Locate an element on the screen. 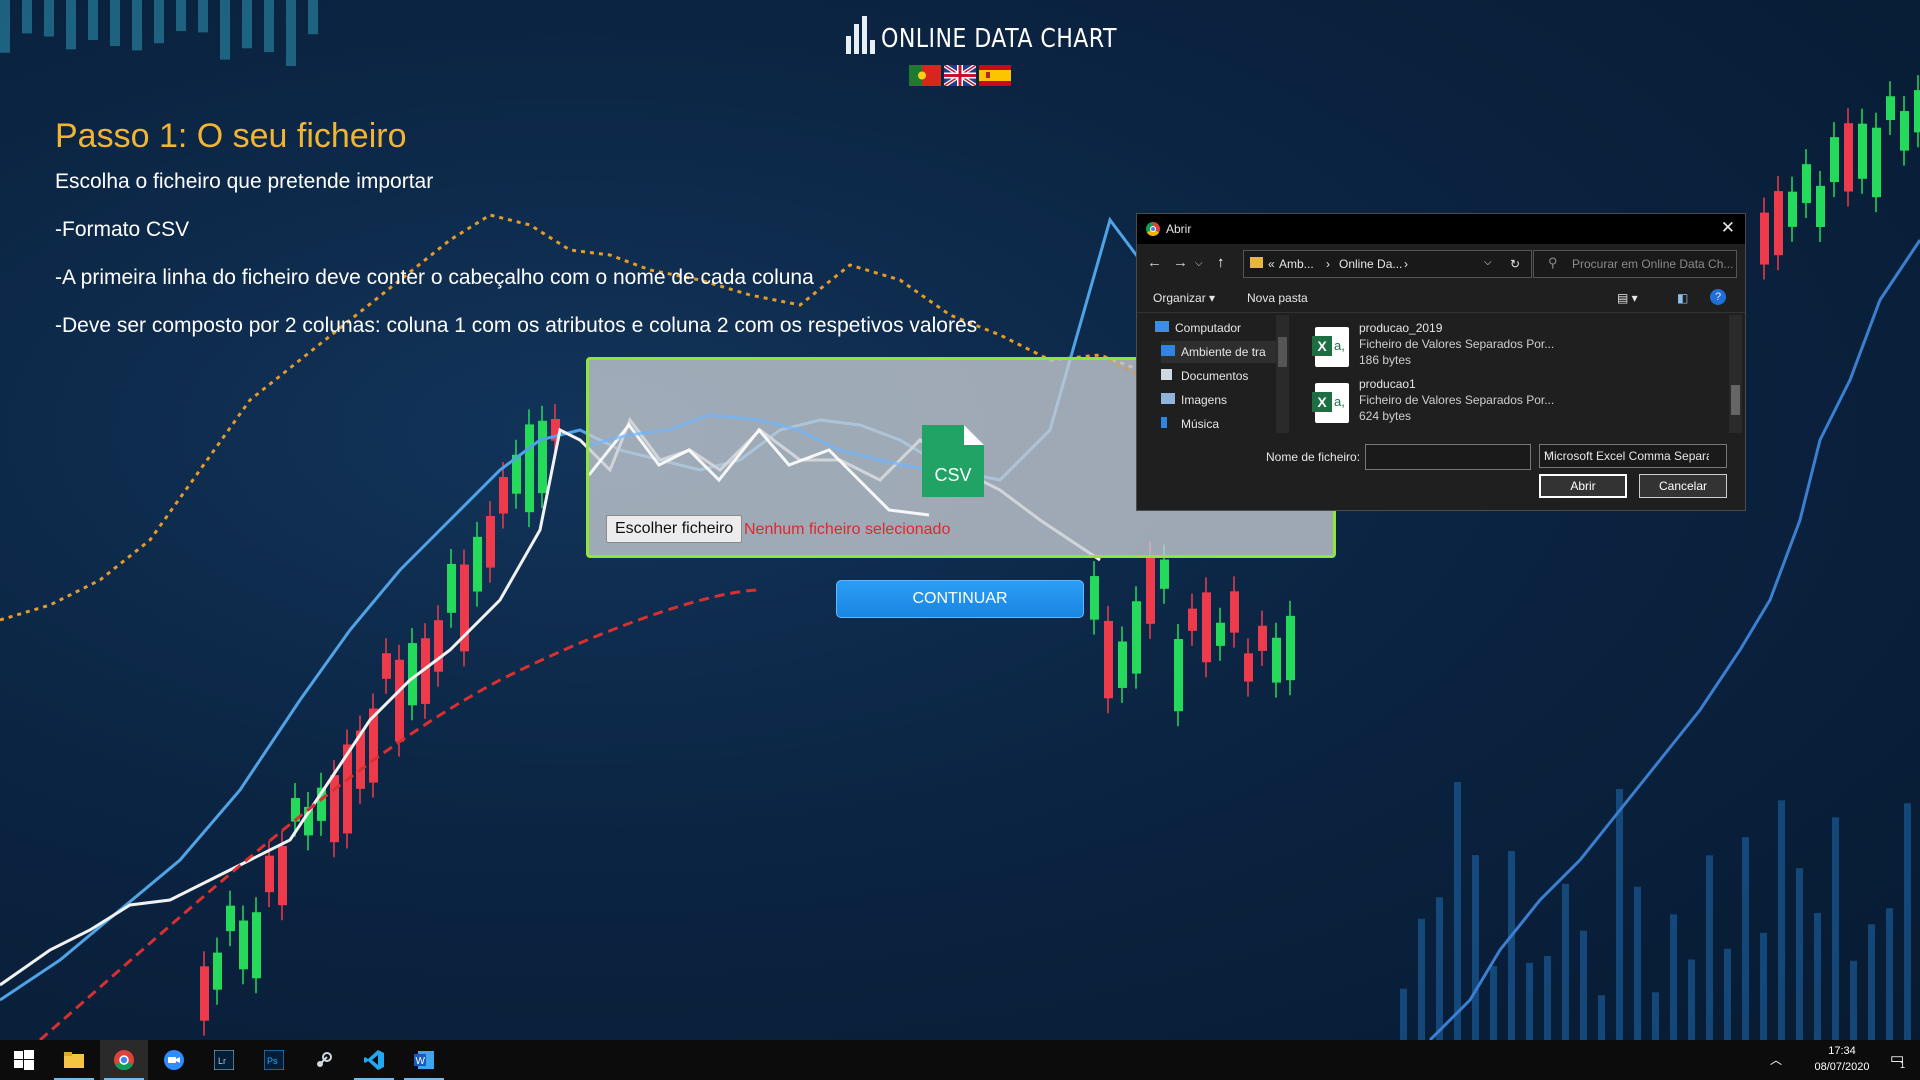  language-selector is located at coordinates (960, 75).